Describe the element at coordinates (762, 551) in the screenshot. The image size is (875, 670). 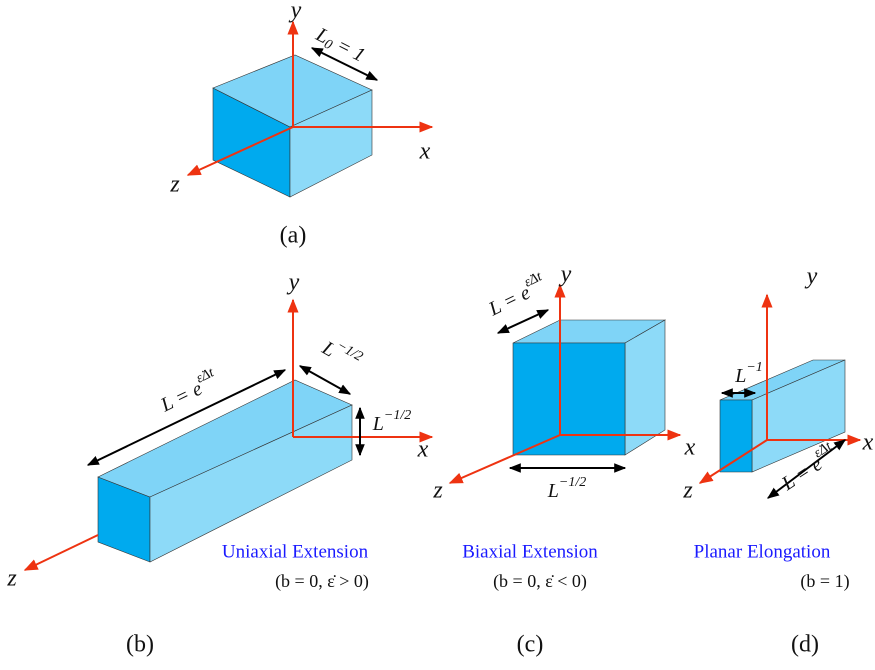
I see `panel-title: Planar Elongation` at that location.